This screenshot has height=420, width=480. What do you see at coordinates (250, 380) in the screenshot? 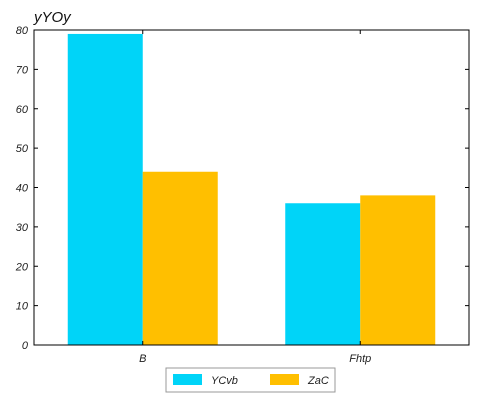
I see `legend: YCvb ZaC` at bounding box center [250, 380].